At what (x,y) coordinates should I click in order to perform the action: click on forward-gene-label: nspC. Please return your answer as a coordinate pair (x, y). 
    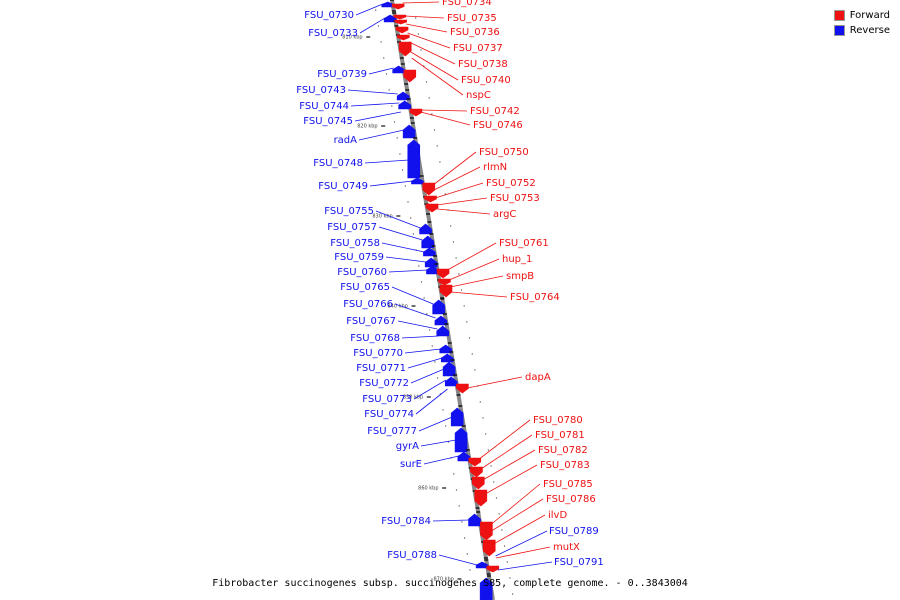
    Looking at the image, I should click on (478, 95).